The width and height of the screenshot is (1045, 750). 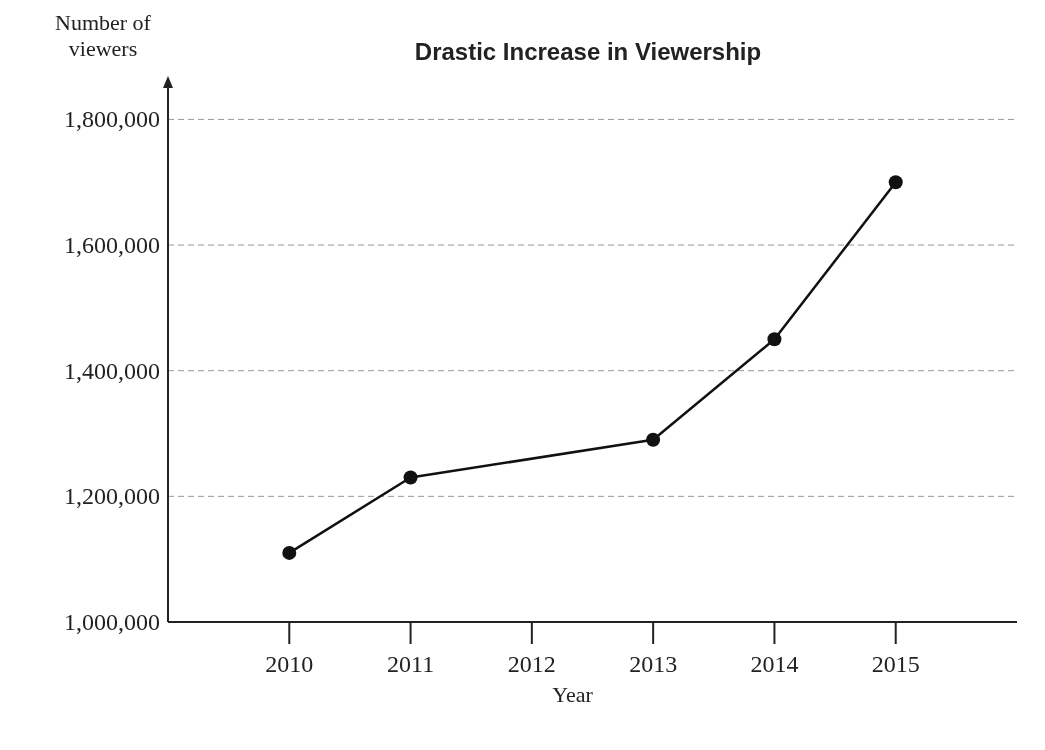 What do you see at coordinates (895, 664) in the screenshot?
I see `x-tick-label: 2015` at bounding box center [895, 664].